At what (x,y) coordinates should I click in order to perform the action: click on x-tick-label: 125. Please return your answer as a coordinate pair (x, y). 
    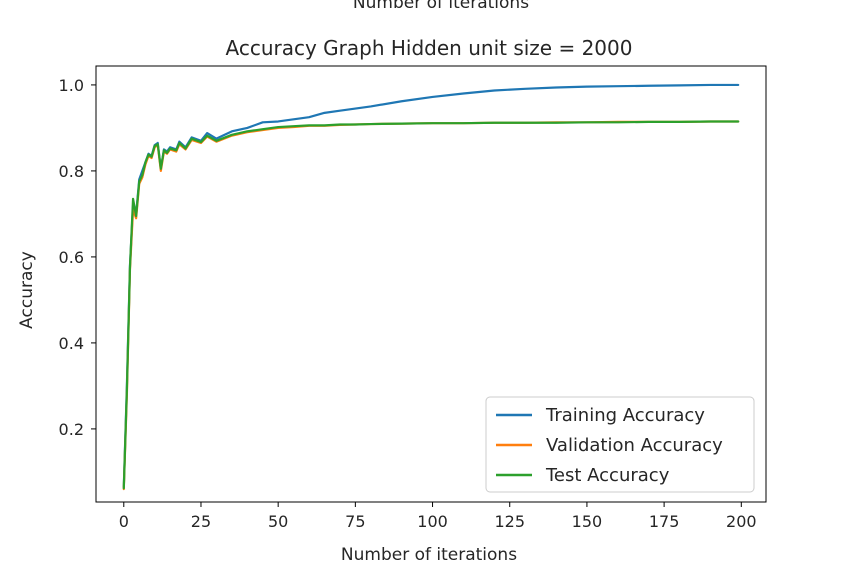
    Looking at the image, I should click on (509, 521).